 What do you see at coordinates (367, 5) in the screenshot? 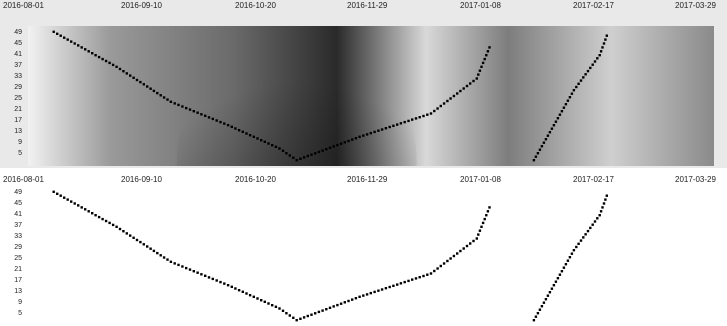
I see `x-tick-label: 2016-11-29` at bounding box center [367, 5].